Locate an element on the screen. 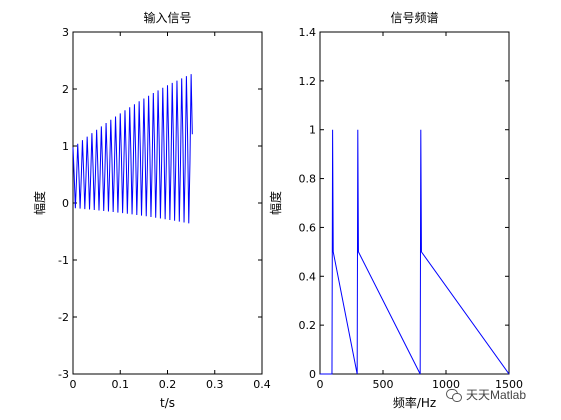  watermark: 天天Matlab is located at coordinates (486, 394).